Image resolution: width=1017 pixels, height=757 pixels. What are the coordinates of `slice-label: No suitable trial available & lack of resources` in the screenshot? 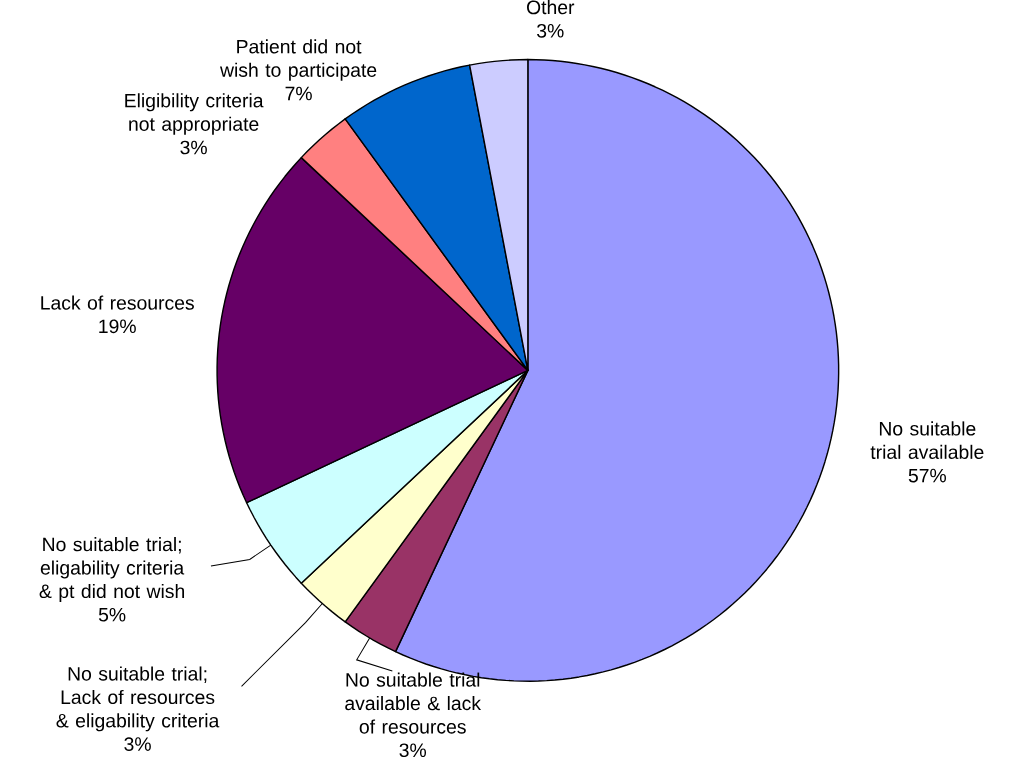 It's located at (413, 703).